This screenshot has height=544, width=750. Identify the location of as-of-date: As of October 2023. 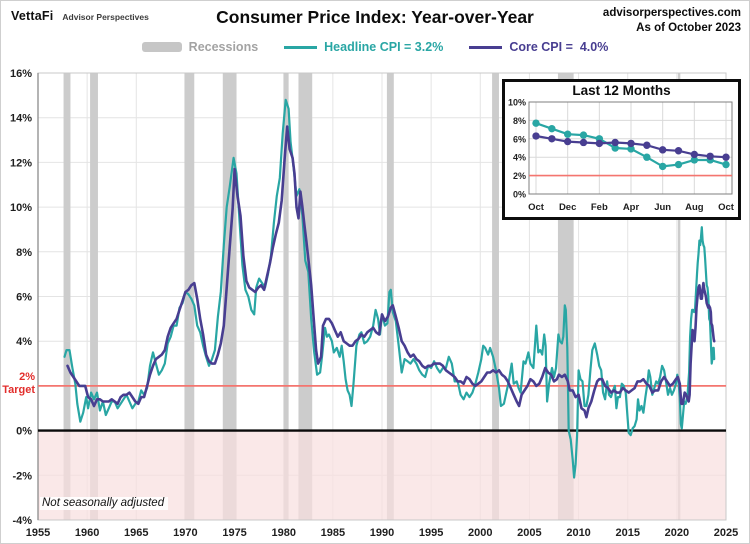
(688, 28).